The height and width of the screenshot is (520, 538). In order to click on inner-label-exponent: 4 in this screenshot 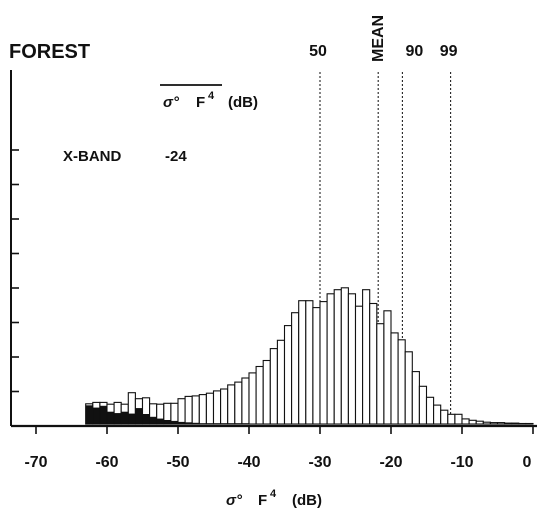, I will do `click(211, 96)`.